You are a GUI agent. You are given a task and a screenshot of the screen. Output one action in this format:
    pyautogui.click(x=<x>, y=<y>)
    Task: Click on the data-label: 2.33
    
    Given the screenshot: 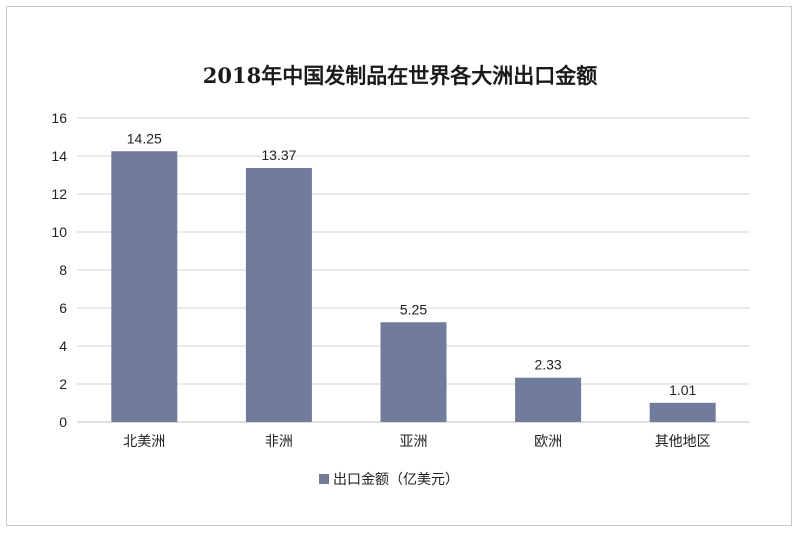 What is the action you would take?
    pyautogui.click(x=547, y=365)
    